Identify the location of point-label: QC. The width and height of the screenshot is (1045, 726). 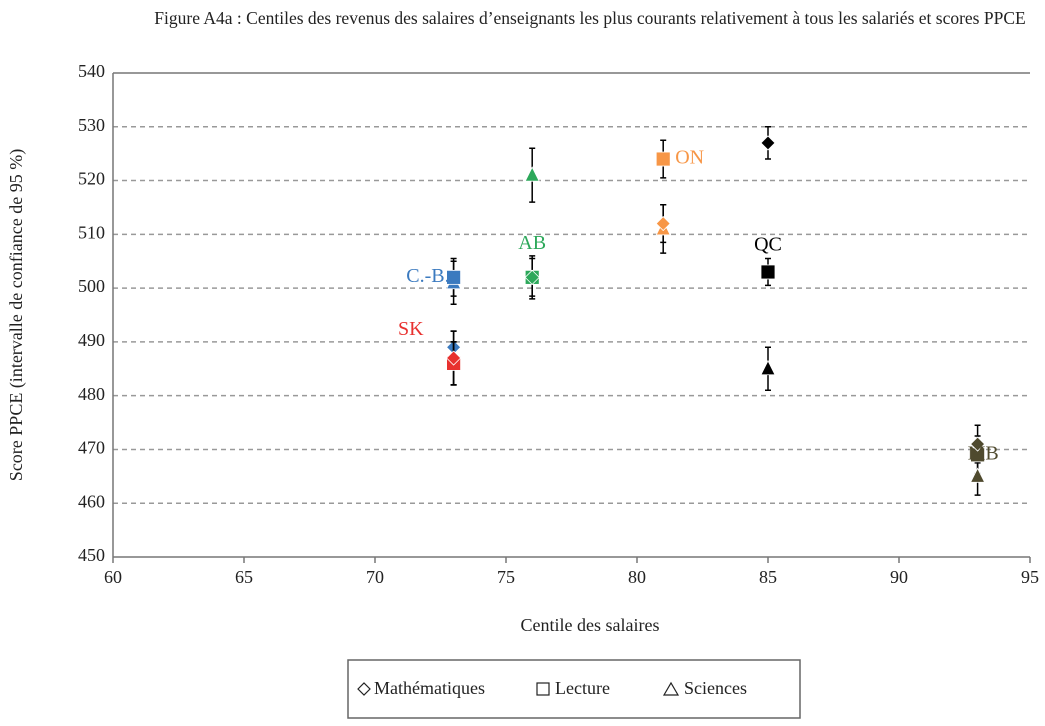
(768, 245).